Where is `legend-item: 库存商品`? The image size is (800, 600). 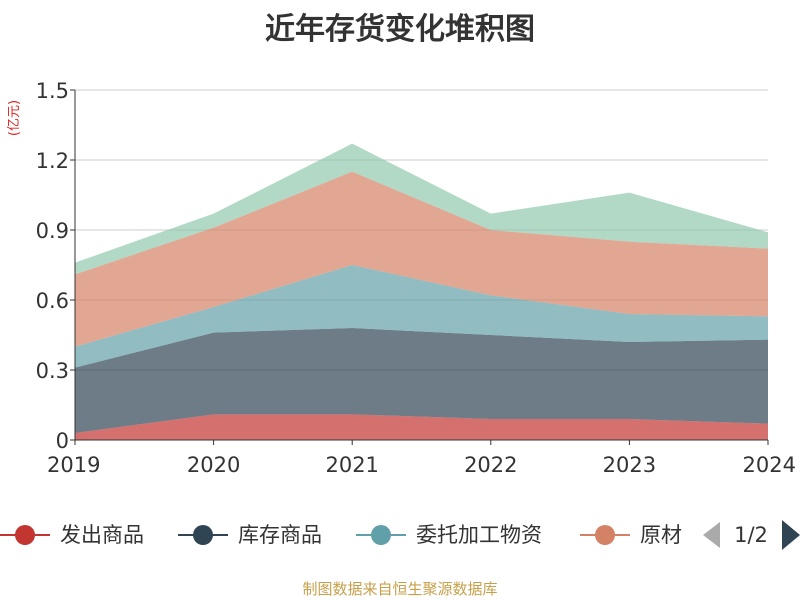 legend-item: 库存商品 is located at coordinates (250, 535).